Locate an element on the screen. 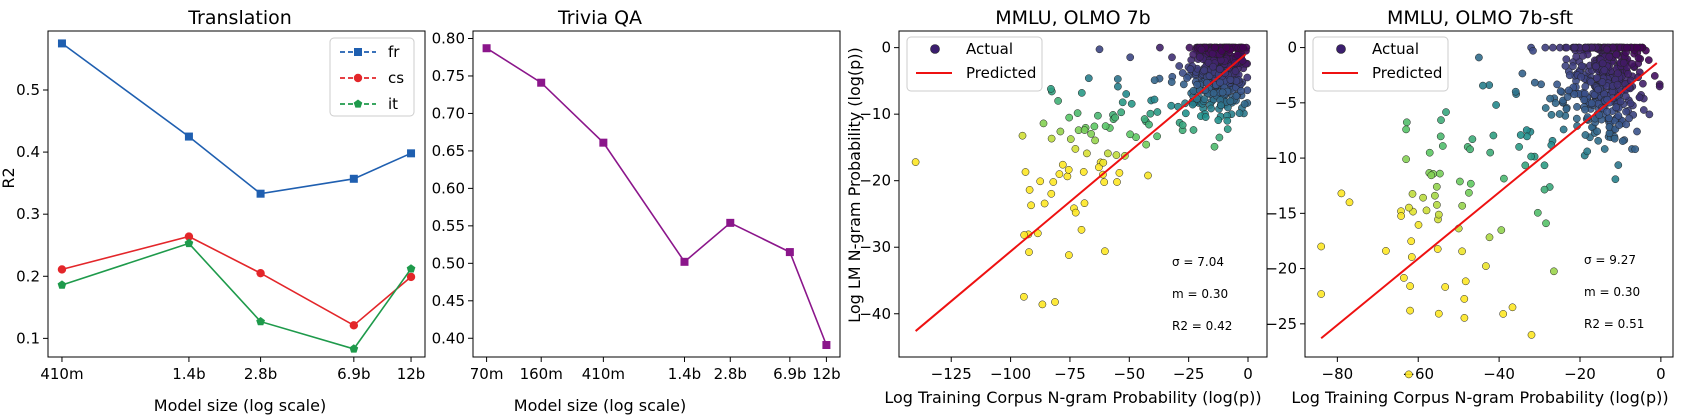 The width and height of the screenshot is (1681, 419). legend-fr-marker-icon is located at coordinates (358, 52).